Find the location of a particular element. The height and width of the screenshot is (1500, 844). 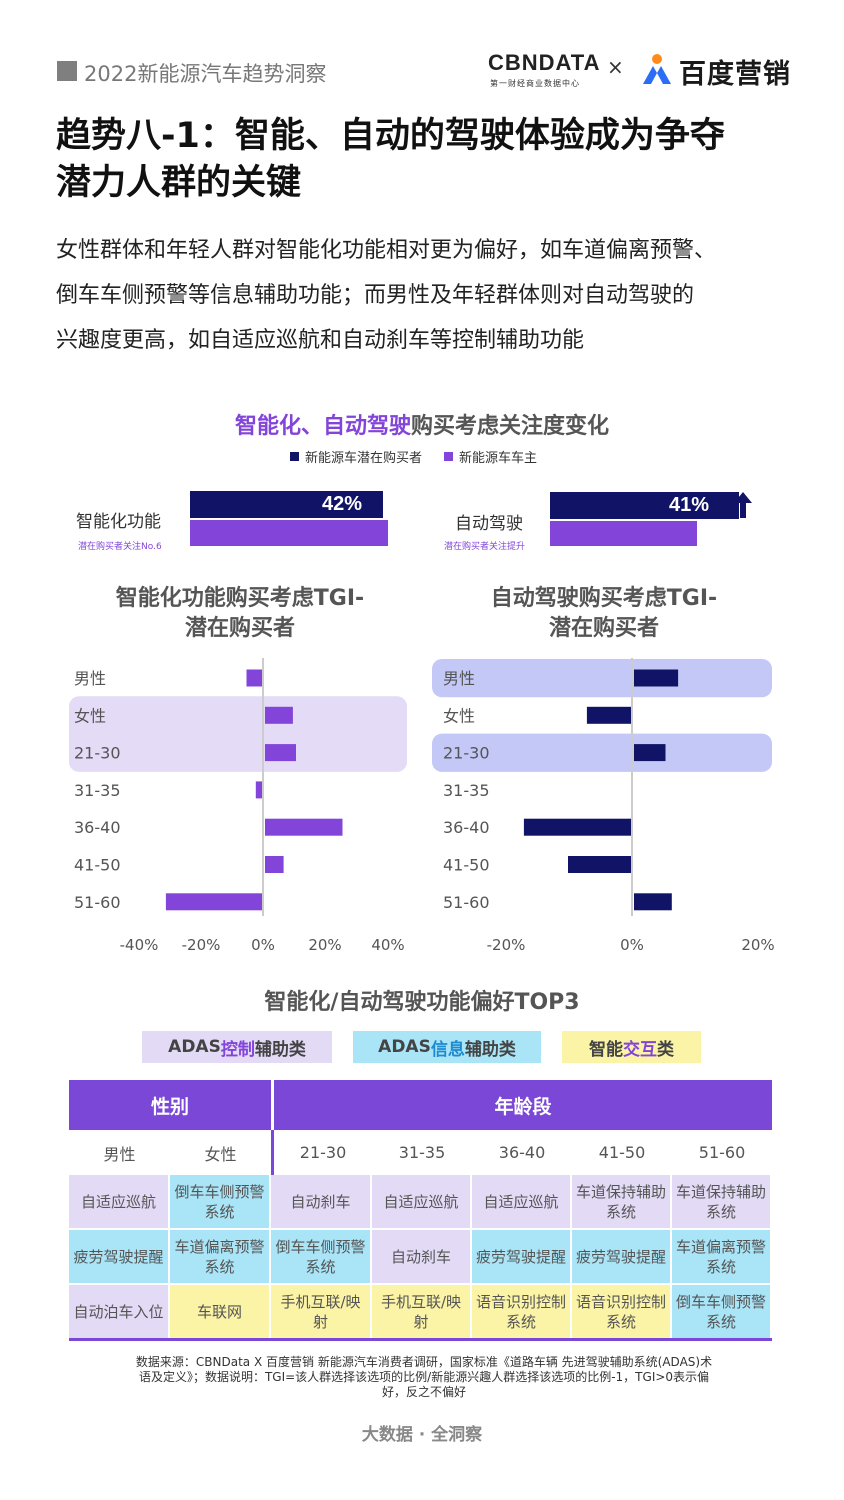

tgi-smart-category-label: 51-60 is located at coordinates (97, 902).